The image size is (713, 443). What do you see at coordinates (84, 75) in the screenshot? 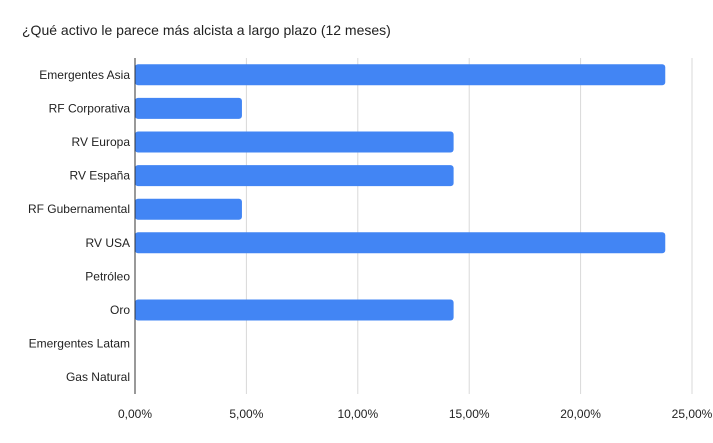
I see `category-label: Emergentes Asia` at bounding box center [84, 75].